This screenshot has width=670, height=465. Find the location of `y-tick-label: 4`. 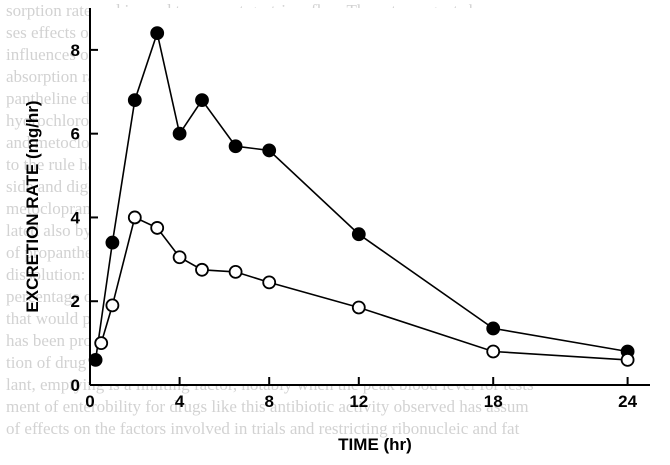

y-tick-label: 4 is located at coordinates (76, 217).